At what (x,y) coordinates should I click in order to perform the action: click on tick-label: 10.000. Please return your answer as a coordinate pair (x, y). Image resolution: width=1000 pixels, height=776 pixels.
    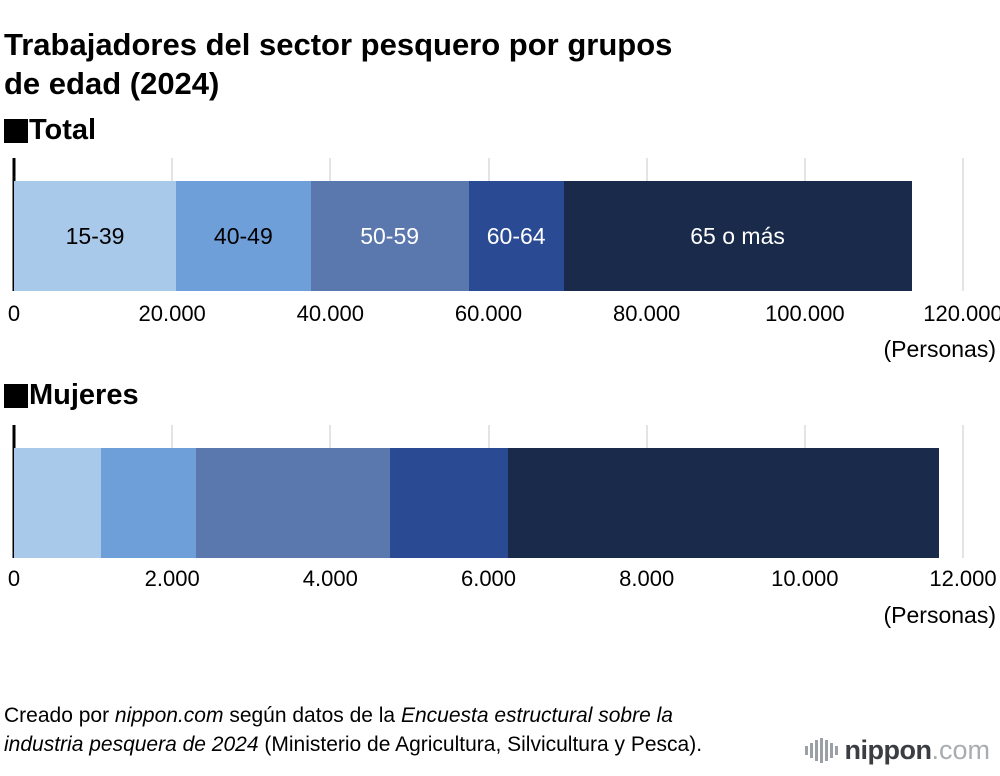
    Looking at the image, I should click on (805, 578).